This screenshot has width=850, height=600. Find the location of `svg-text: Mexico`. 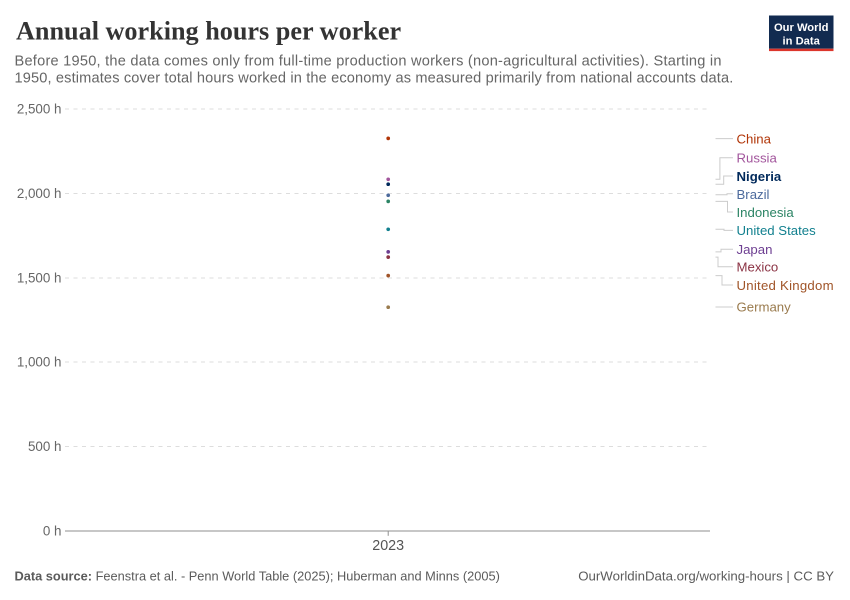

svg-text: Mexico is located at coordinates (758, 267).